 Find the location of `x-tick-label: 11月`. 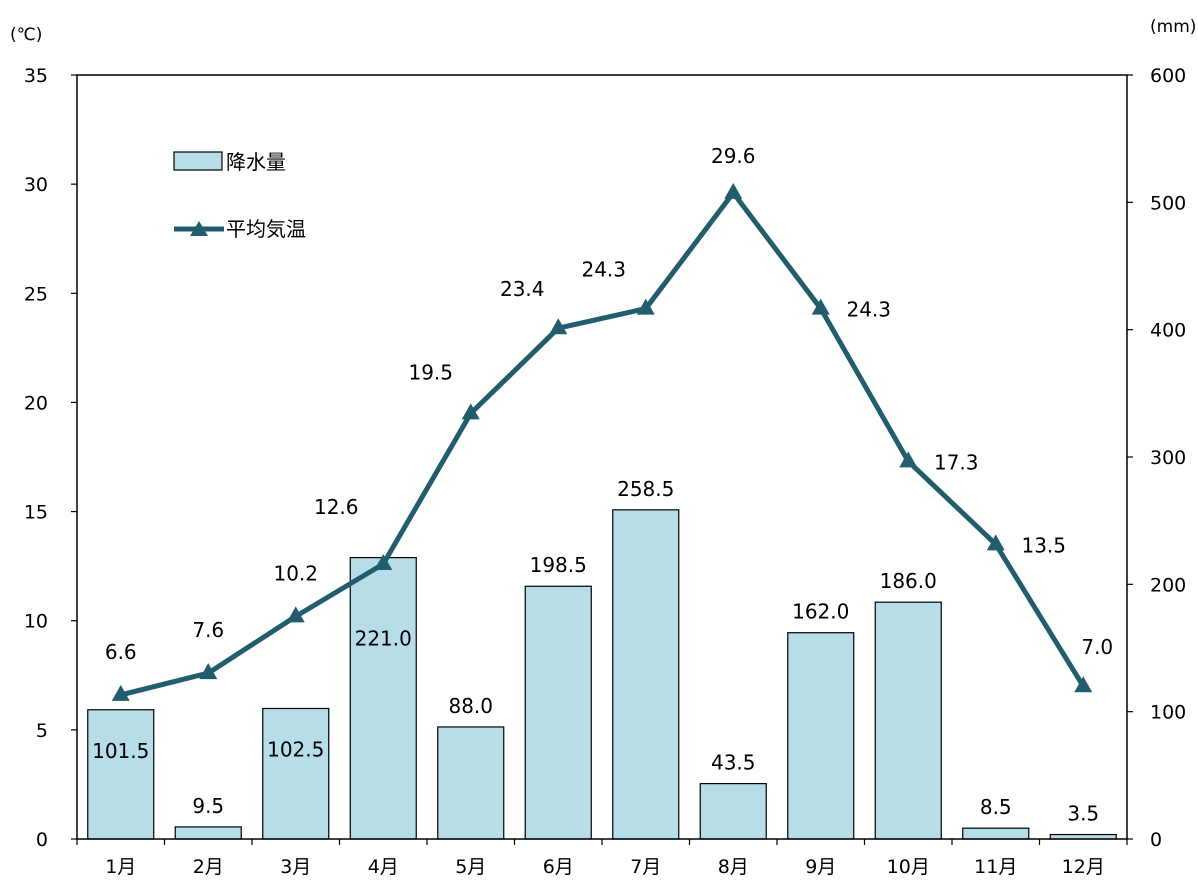

x-tick-label: 11月 is located at coordinates (995, 867).